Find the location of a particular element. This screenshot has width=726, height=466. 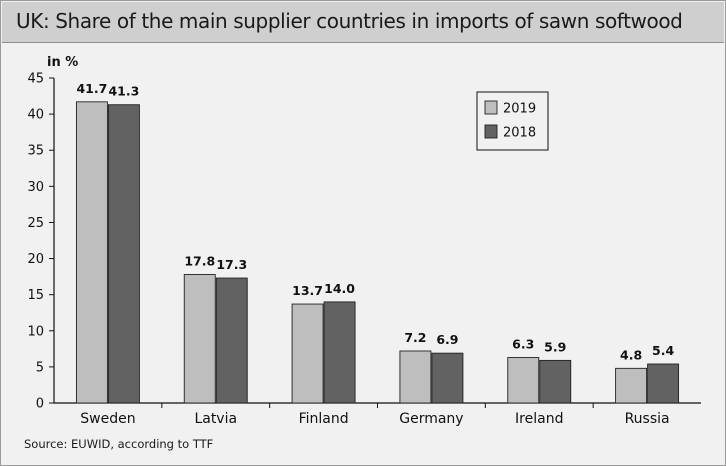

legend-swatch-2018 is located at coordinates (491, 131).